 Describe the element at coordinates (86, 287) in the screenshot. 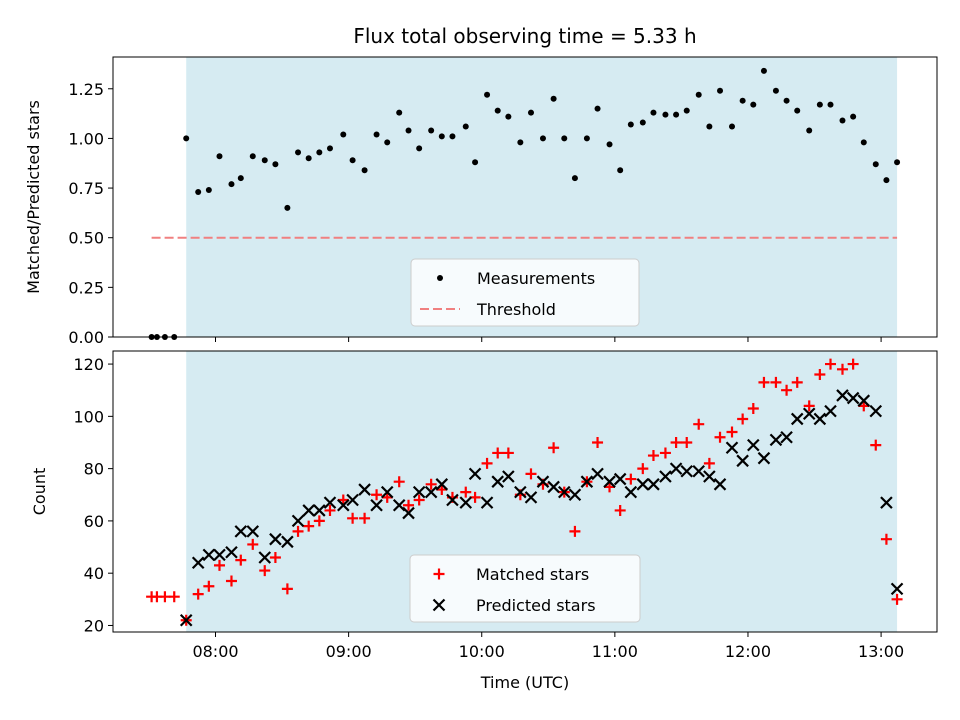

I see `y-tick-label: 0.25` at that location.